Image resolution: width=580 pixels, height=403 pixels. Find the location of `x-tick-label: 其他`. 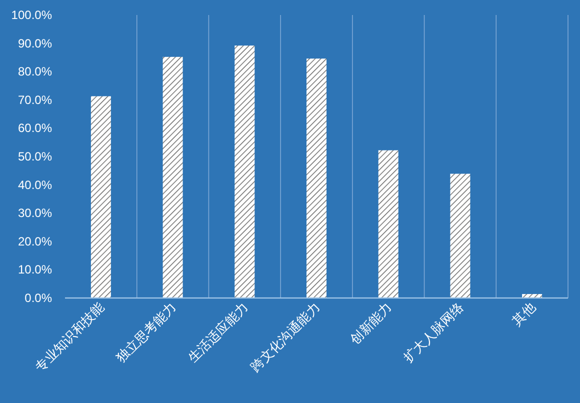

x-tick-label: 其他 is located at coordinates (524, 315).